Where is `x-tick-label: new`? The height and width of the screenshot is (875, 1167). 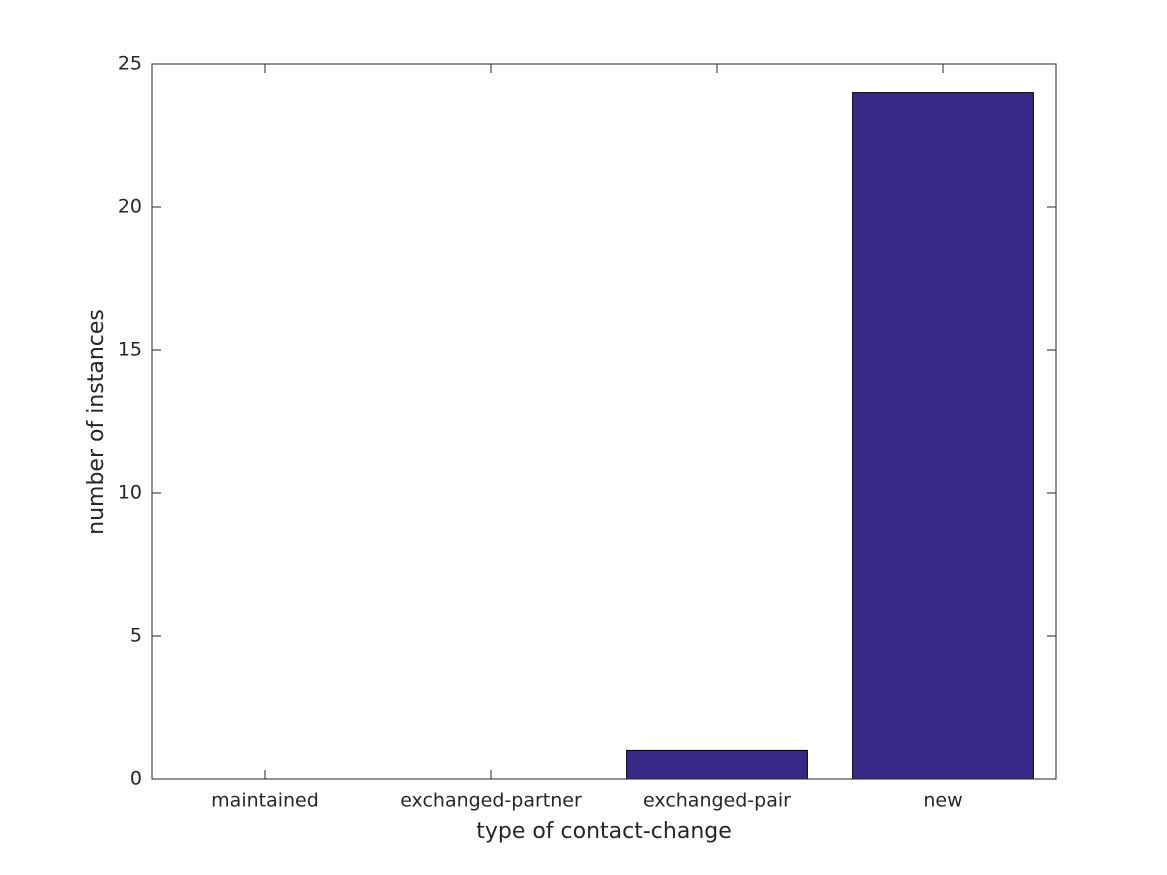
x-tick-label: new is located at coordinates (942, 801).